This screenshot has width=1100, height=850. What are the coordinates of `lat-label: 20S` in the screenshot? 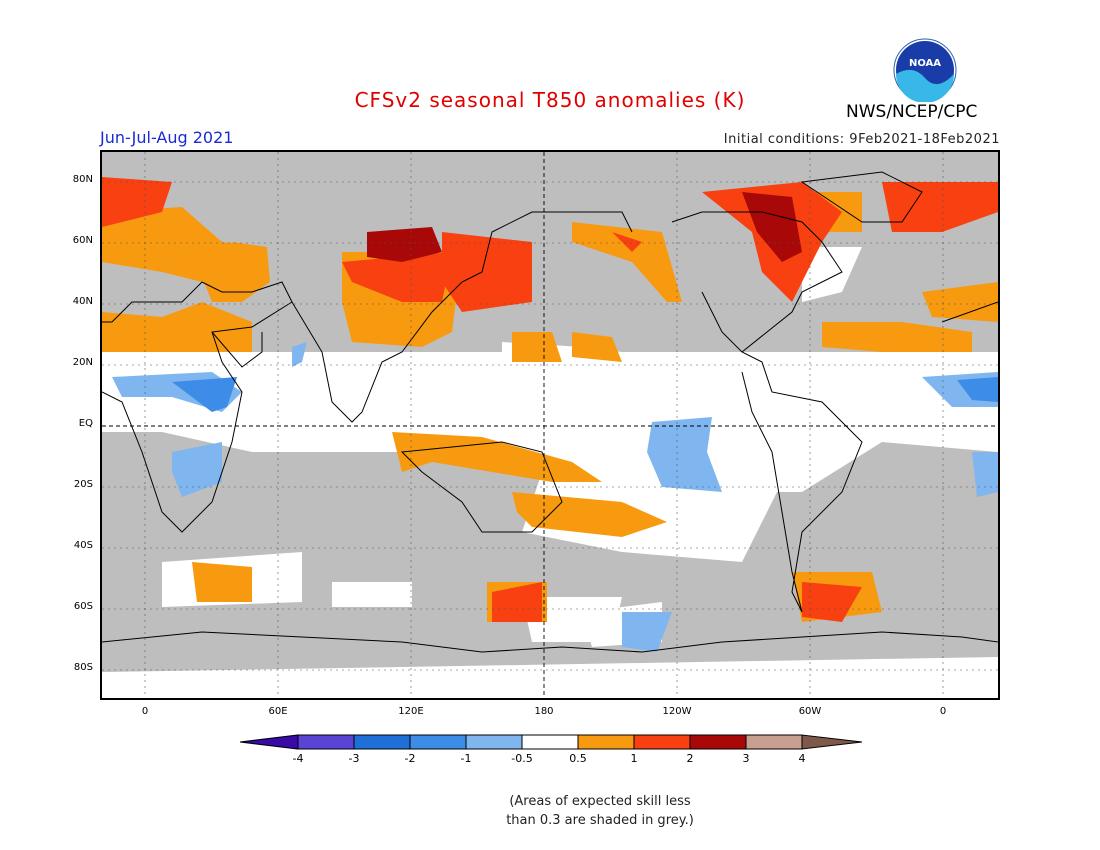 It's located at (83, 484).